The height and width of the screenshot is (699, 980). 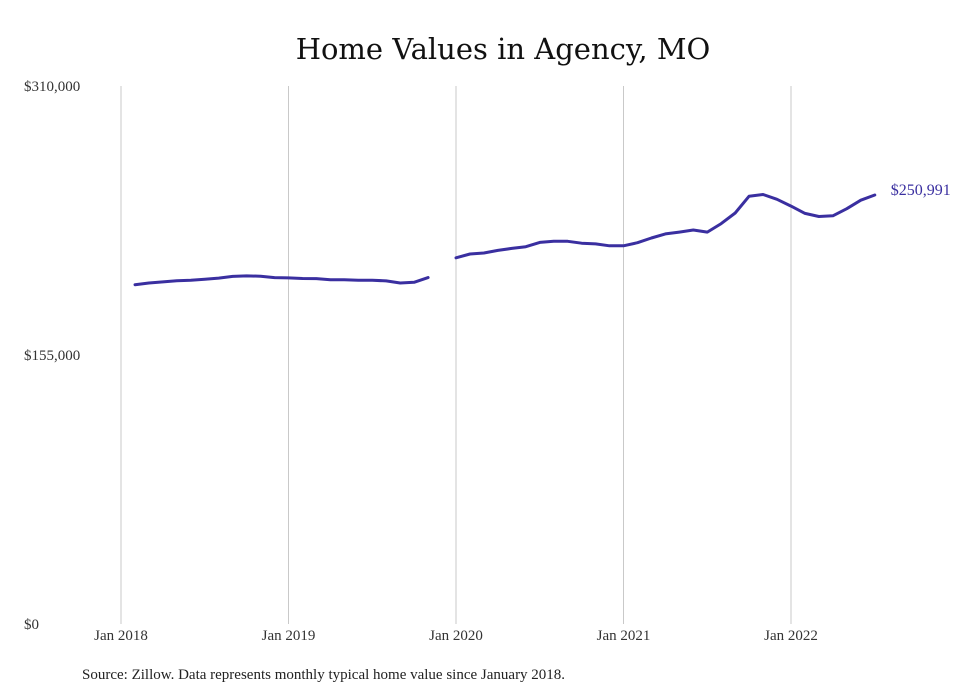 I want to click on y-tick-label: $0, so click(x=31, y=625).